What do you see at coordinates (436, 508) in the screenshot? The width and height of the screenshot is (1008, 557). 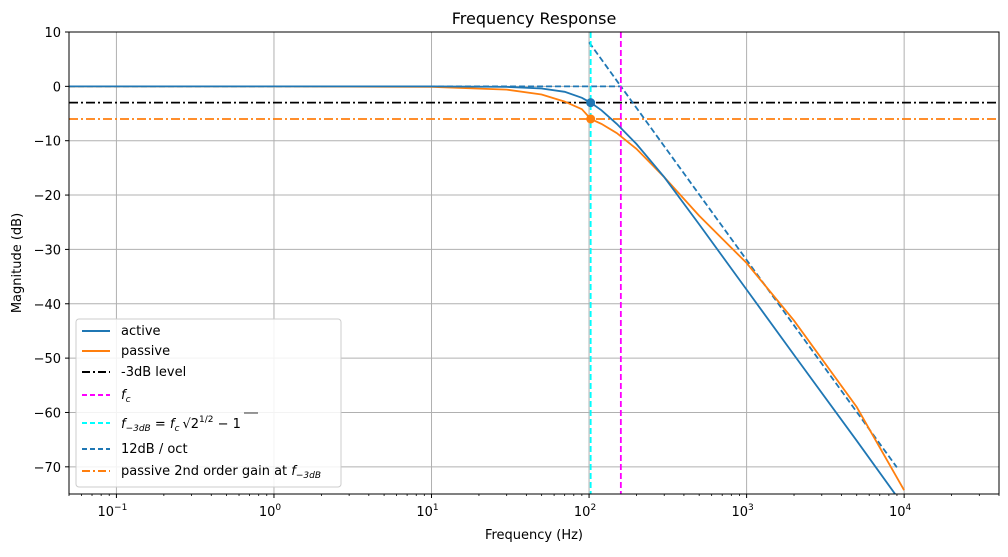 I see `x-tick-label-exponent: 1` at bounding box center [436, 508].